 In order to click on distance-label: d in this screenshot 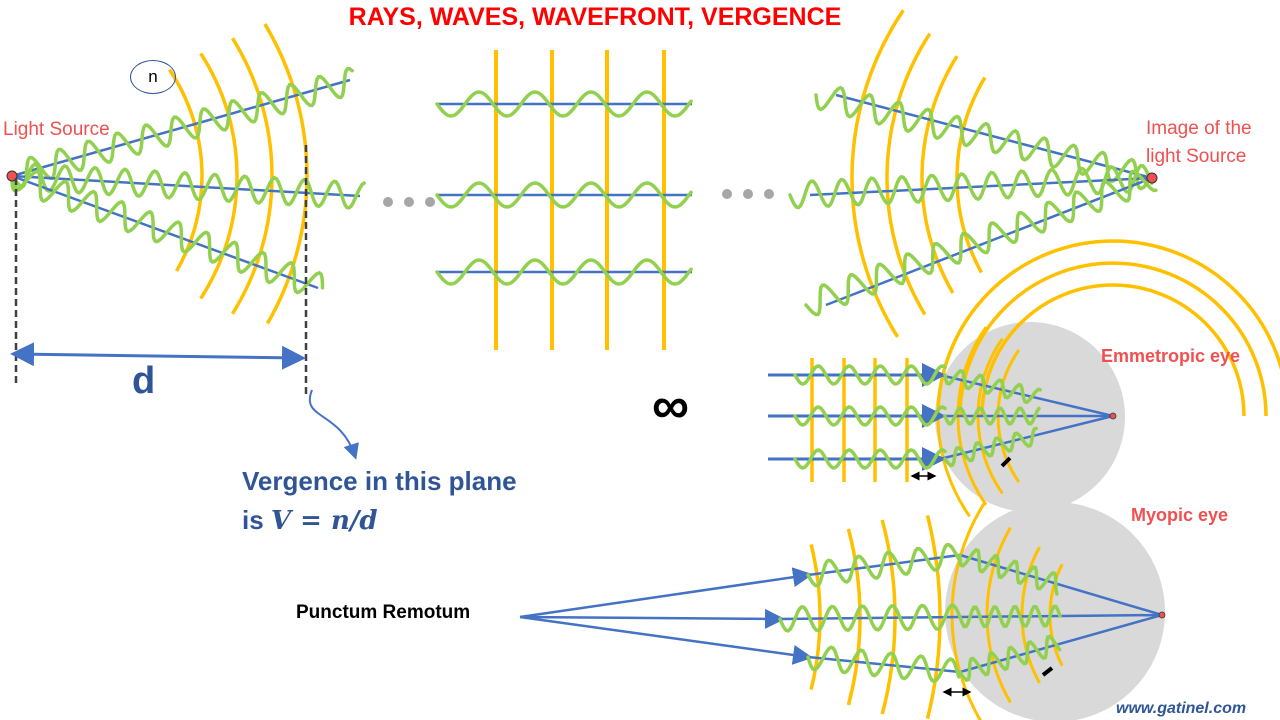, I will do `click(144, 381)`.